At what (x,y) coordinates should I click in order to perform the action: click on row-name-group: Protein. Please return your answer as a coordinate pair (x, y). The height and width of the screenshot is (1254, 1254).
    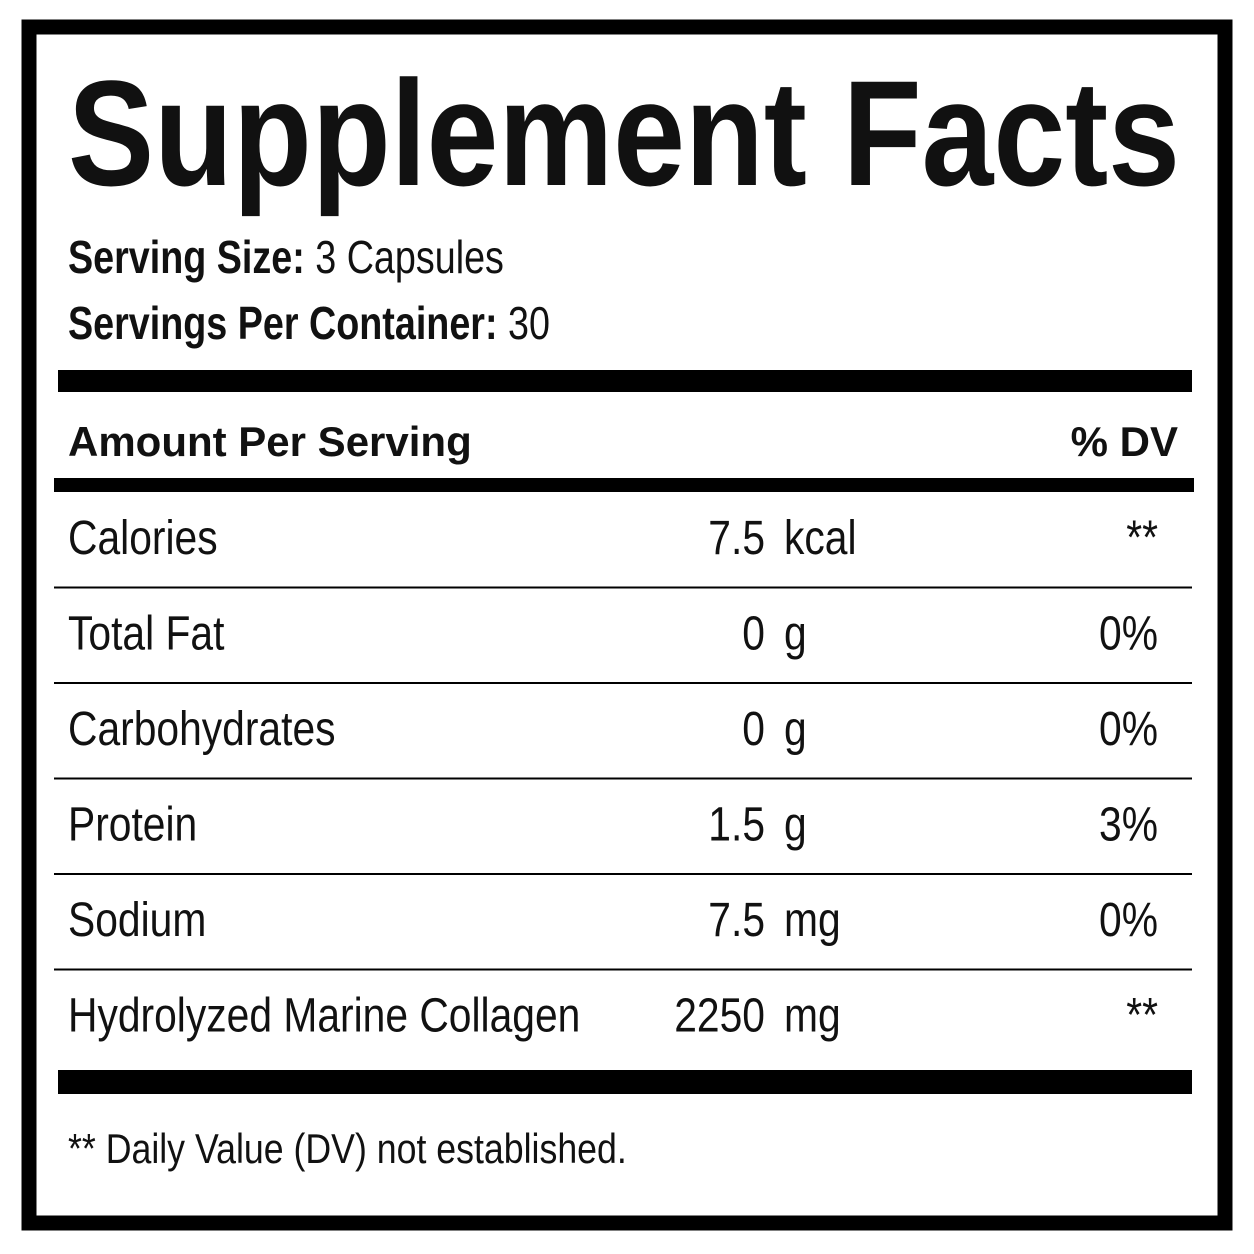
    Looking at the image, I should click on (132, 824).